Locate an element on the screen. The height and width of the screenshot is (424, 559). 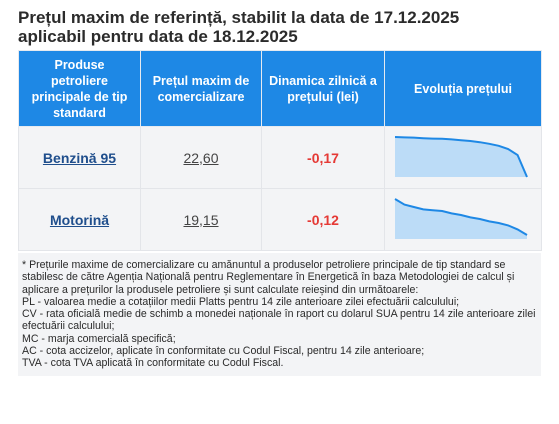
table-row: Benzină 95 22,60 -0,17 is located at coordinates (280, 157).